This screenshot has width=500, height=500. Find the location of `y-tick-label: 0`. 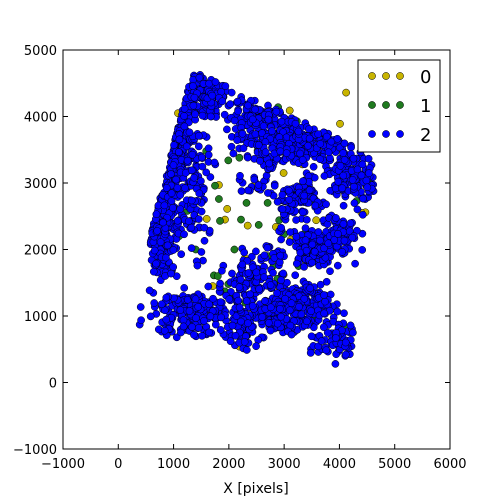

y-tick-label: 0 is located at coordinates (53, 384).